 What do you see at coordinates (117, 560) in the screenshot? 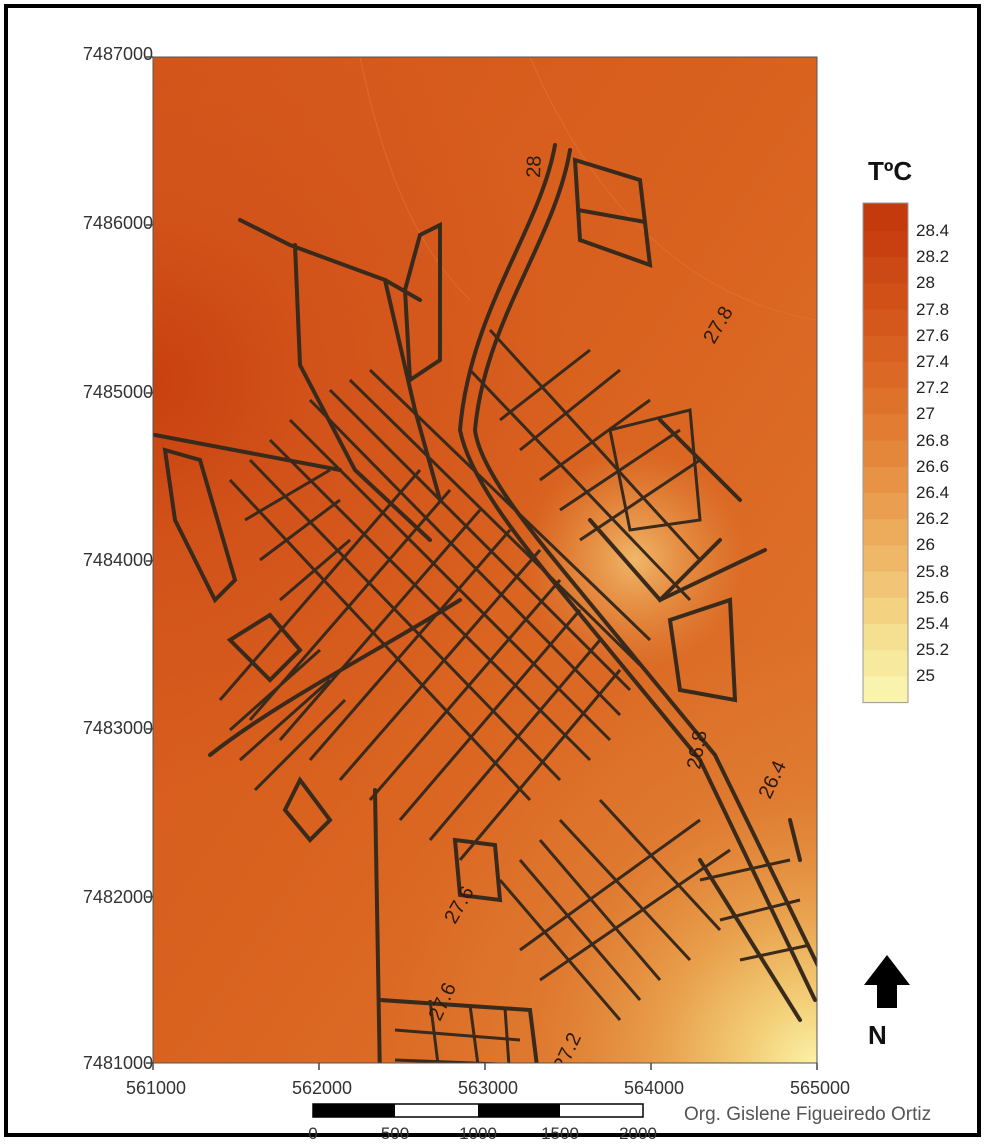
I see `y-tick-label: 7484000` at bounding box center [117, 560].